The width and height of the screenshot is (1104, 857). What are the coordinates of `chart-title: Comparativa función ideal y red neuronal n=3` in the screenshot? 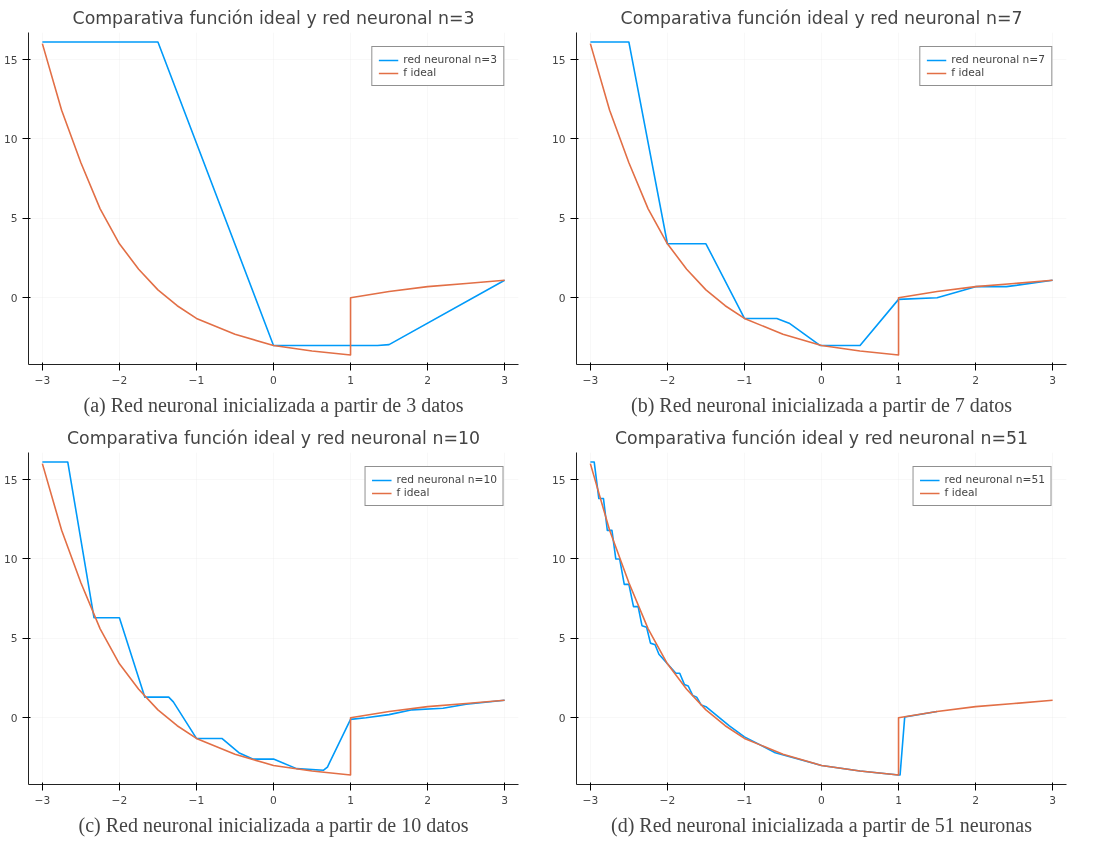 It's located at (273, 17).